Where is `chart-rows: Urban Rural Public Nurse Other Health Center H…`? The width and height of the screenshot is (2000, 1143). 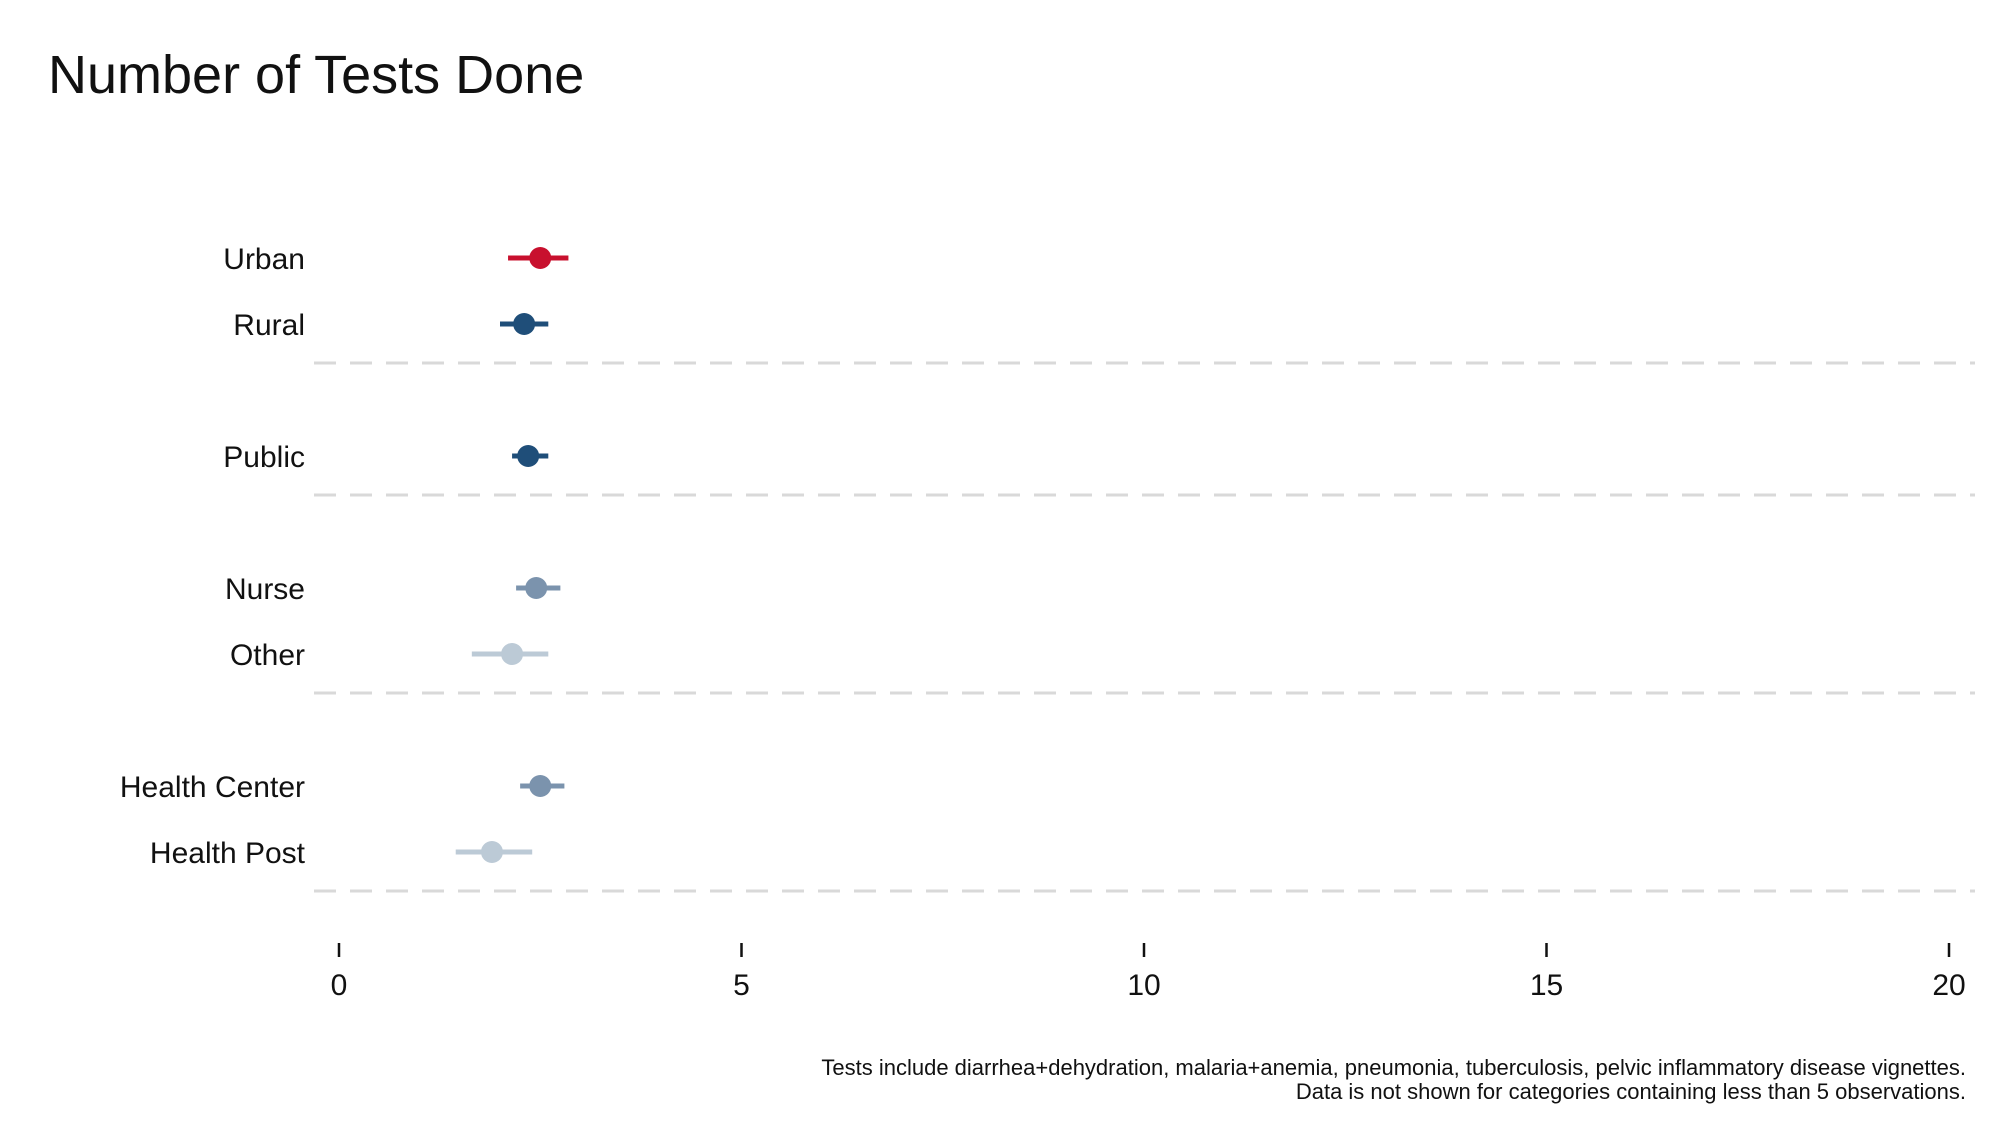 chart-rows: Urban Rural Public Nurse Other Health Center H… is located at coordinates (344, 556).